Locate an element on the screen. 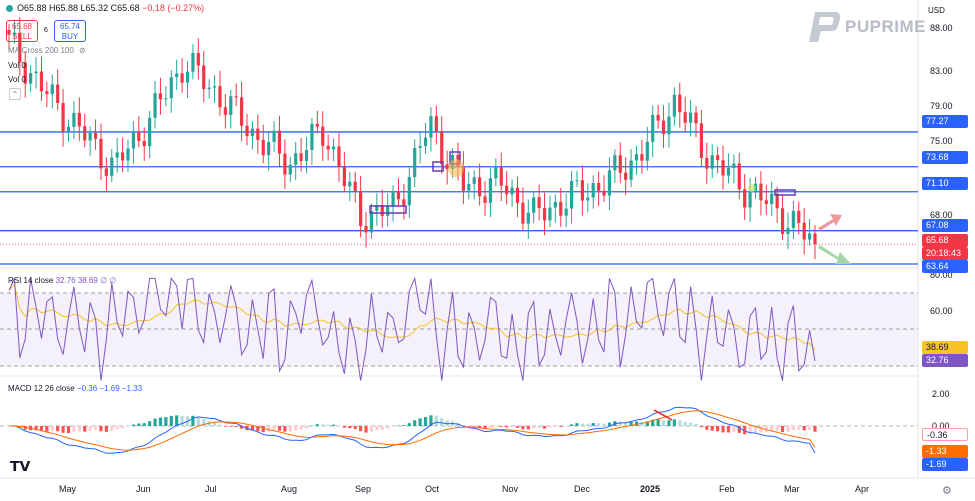 This screenshot has height=501, width=975. collapse-legend-button: ⌃ is located at coordinates (15, 94).